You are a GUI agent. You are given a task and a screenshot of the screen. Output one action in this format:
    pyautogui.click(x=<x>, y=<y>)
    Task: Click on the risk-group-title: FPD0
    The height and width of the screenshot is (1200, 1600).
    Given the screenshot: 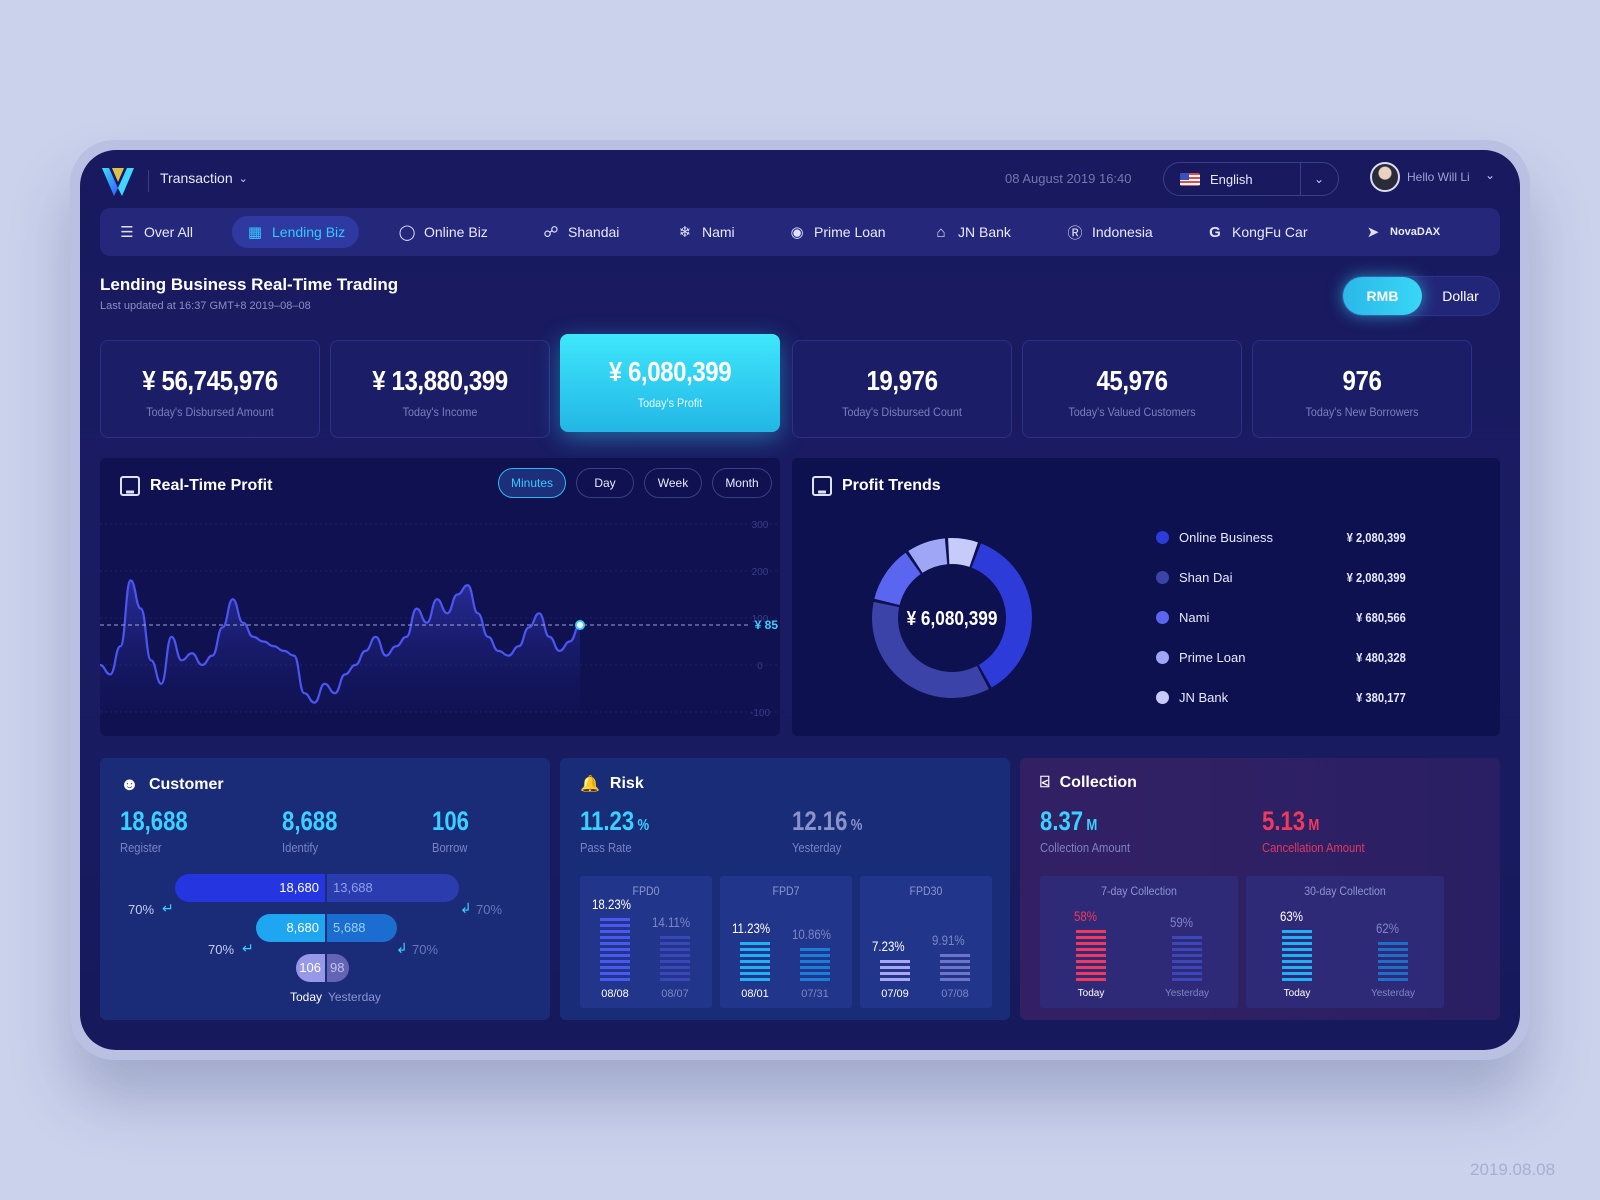 What is the action you would take?
    pyautogui.click(x=646, y=891)
    